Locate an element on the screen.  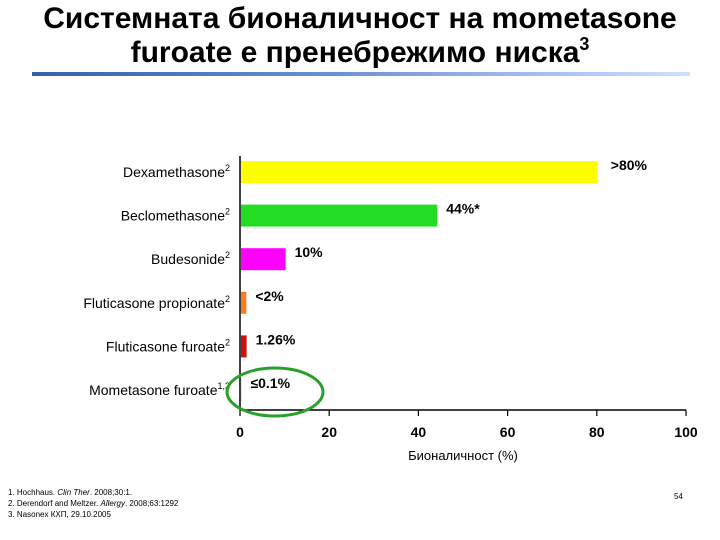
title-line-1: Системната бионаличност на mometasone is located at coordinates (360, 18).